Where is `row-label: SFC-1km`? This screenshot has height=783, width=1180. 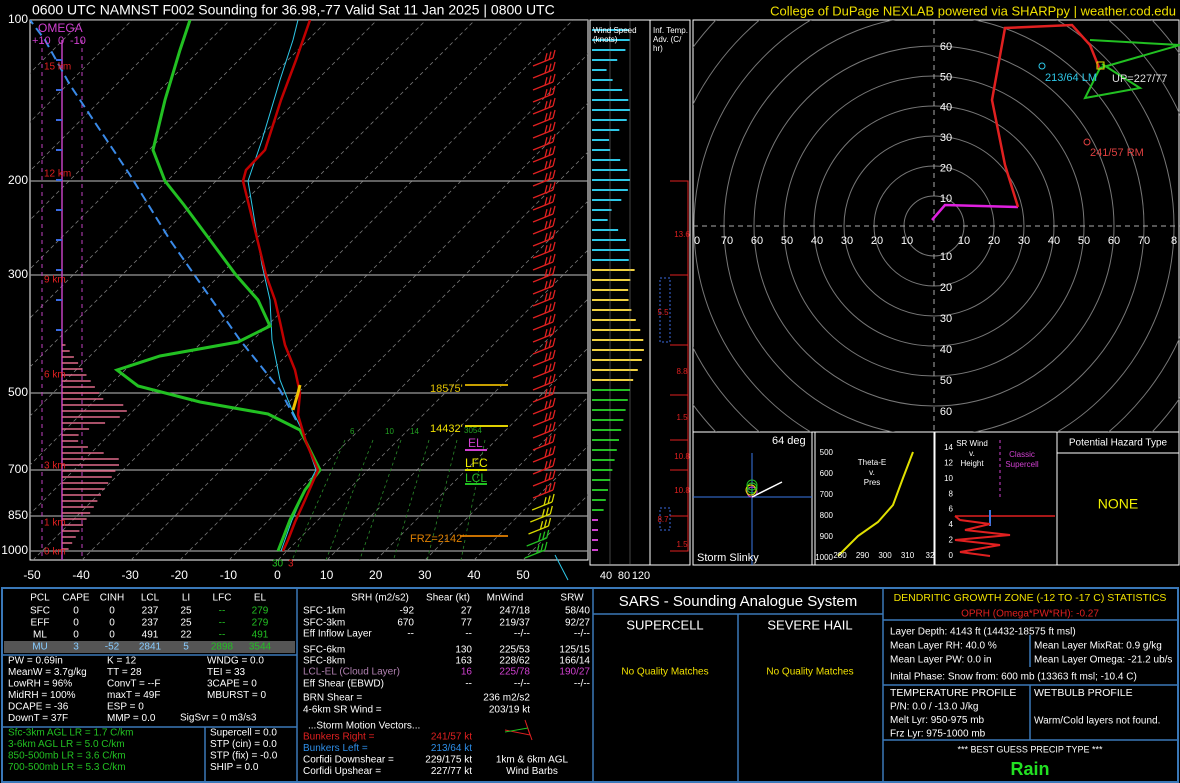 row-label: SFC-1km is located at coordinates (324, 611).